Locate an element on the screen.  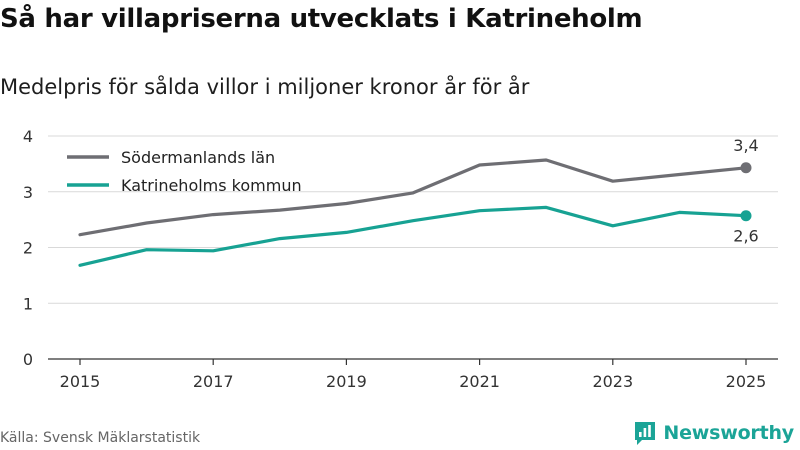
y-tick-label: 3 is located at coordinates (28, 192).